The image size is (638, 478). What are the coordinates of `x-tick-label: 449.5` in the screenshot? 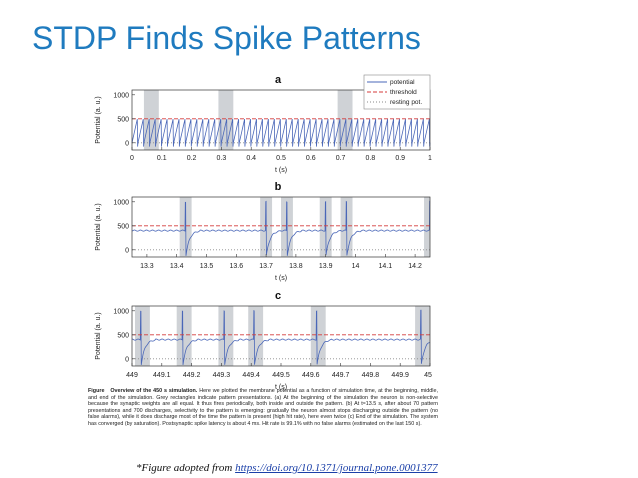 It's located at (281, 375).